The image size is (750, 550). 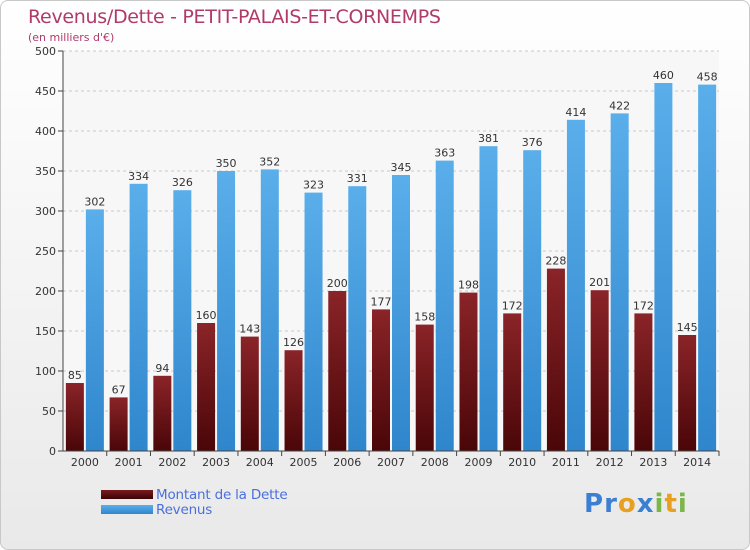 I want to click on x-tick-label: 2005, so click(x=304, y=462).